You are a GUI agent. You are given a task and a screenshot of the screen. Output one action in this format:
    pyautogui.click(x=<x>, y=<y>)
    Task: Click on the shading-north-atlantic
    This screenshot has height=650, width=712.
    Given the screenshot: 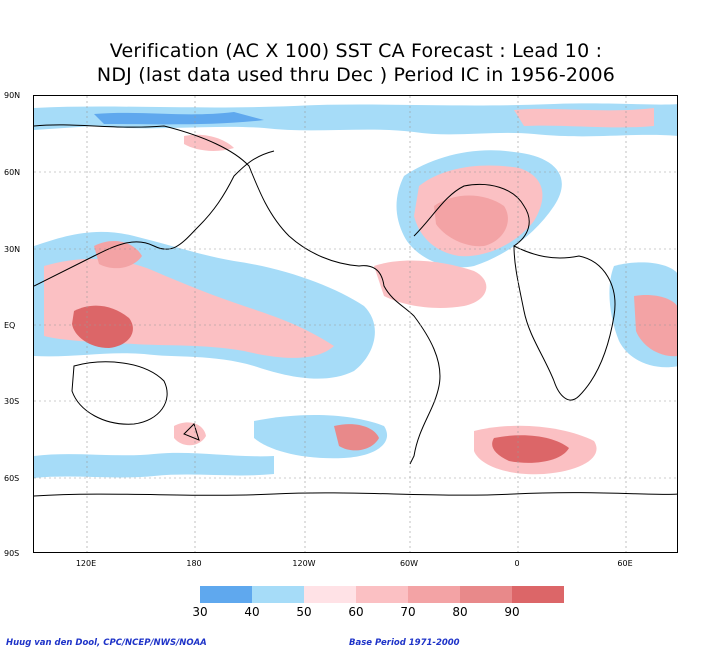 What is the action you would take?
    pyautogui.click(x=479, y=209)
    